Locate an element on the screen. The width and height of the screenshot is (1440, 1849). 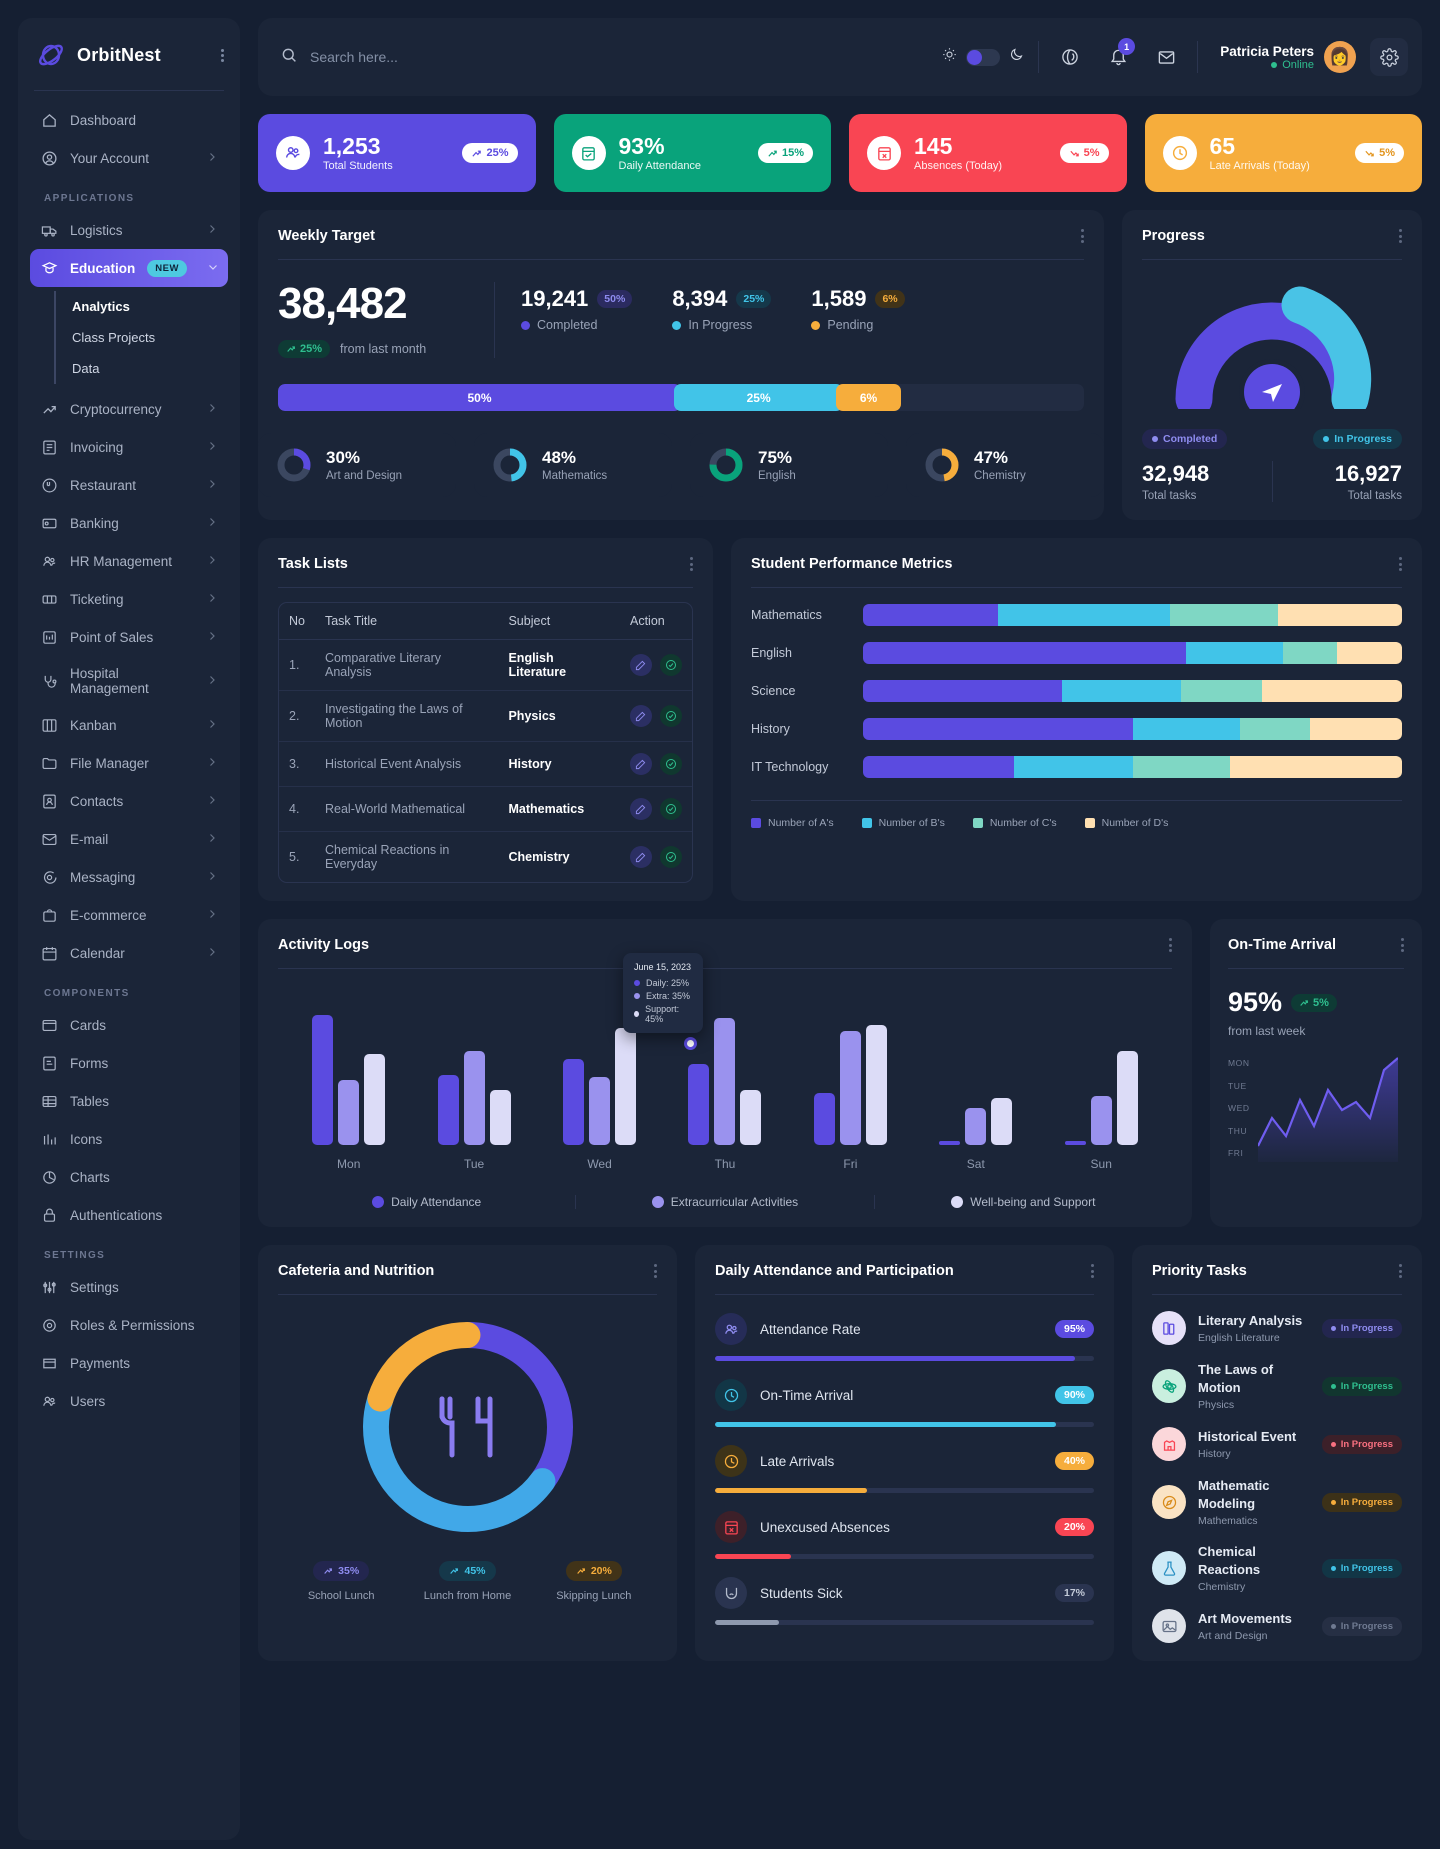
cell-title: Real-World Mathematical is located at coordinates (406, 809).